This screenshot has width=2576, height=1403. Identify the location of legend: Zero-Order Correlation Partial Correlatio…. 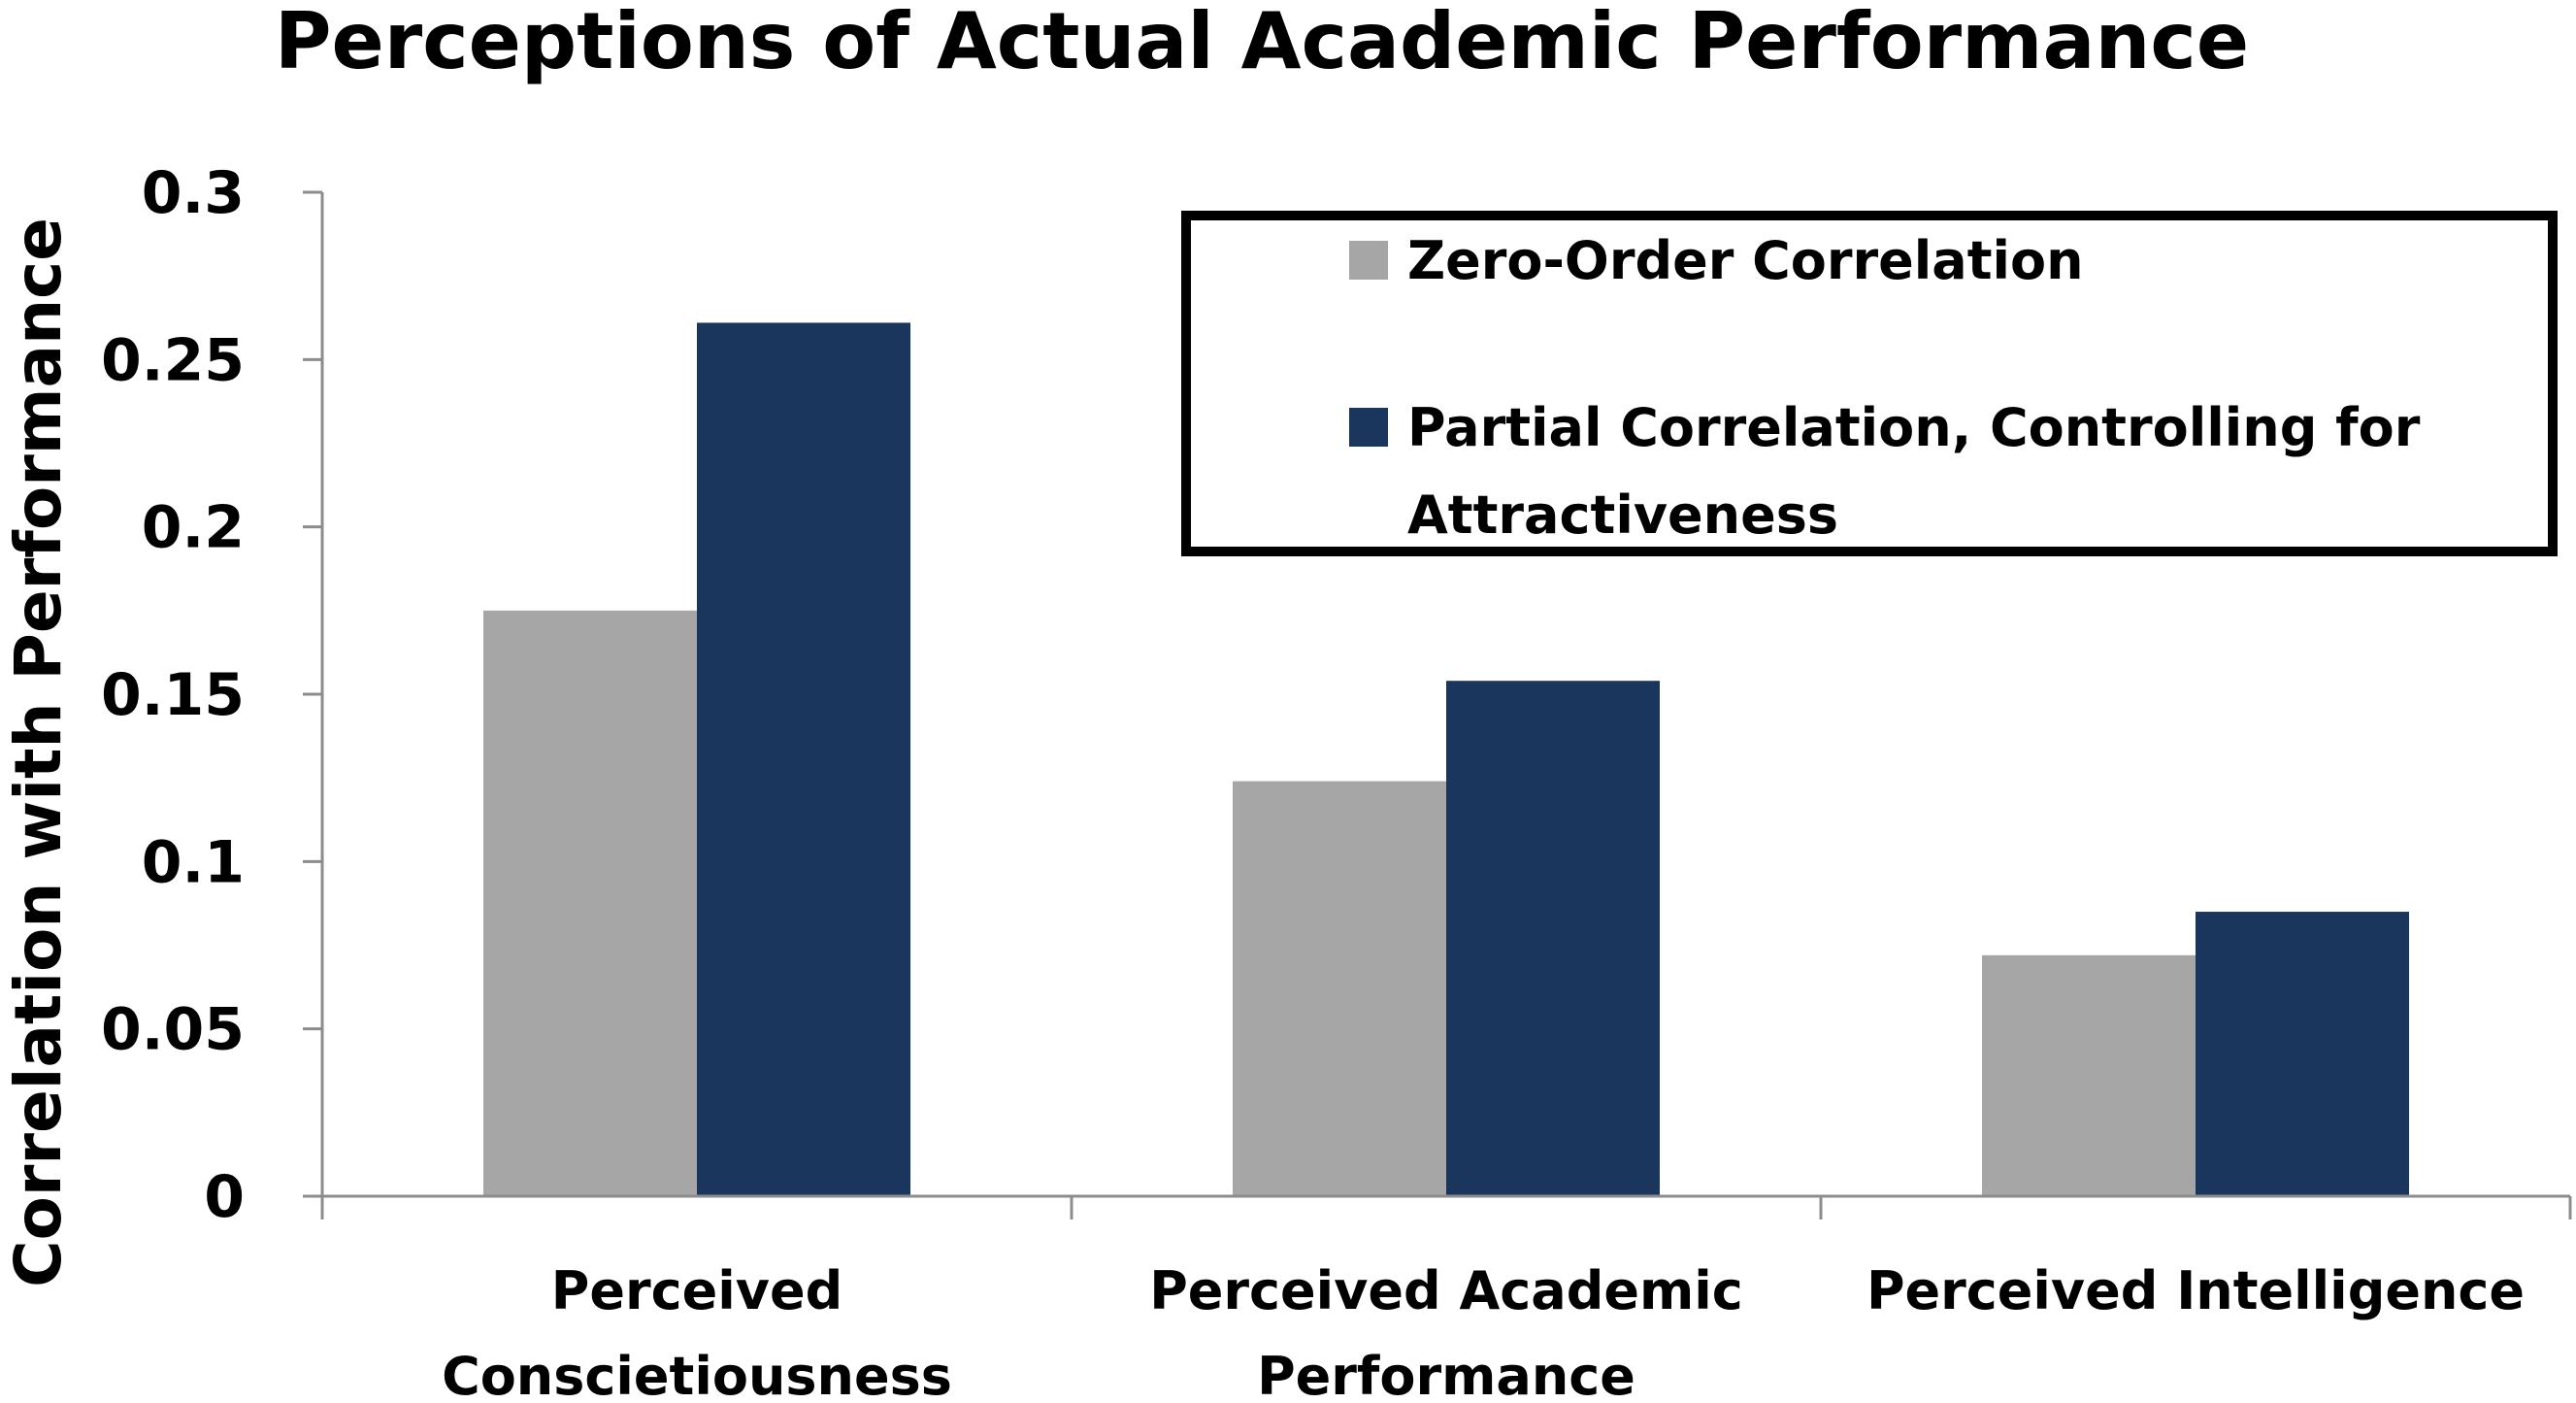
(1869, 383).